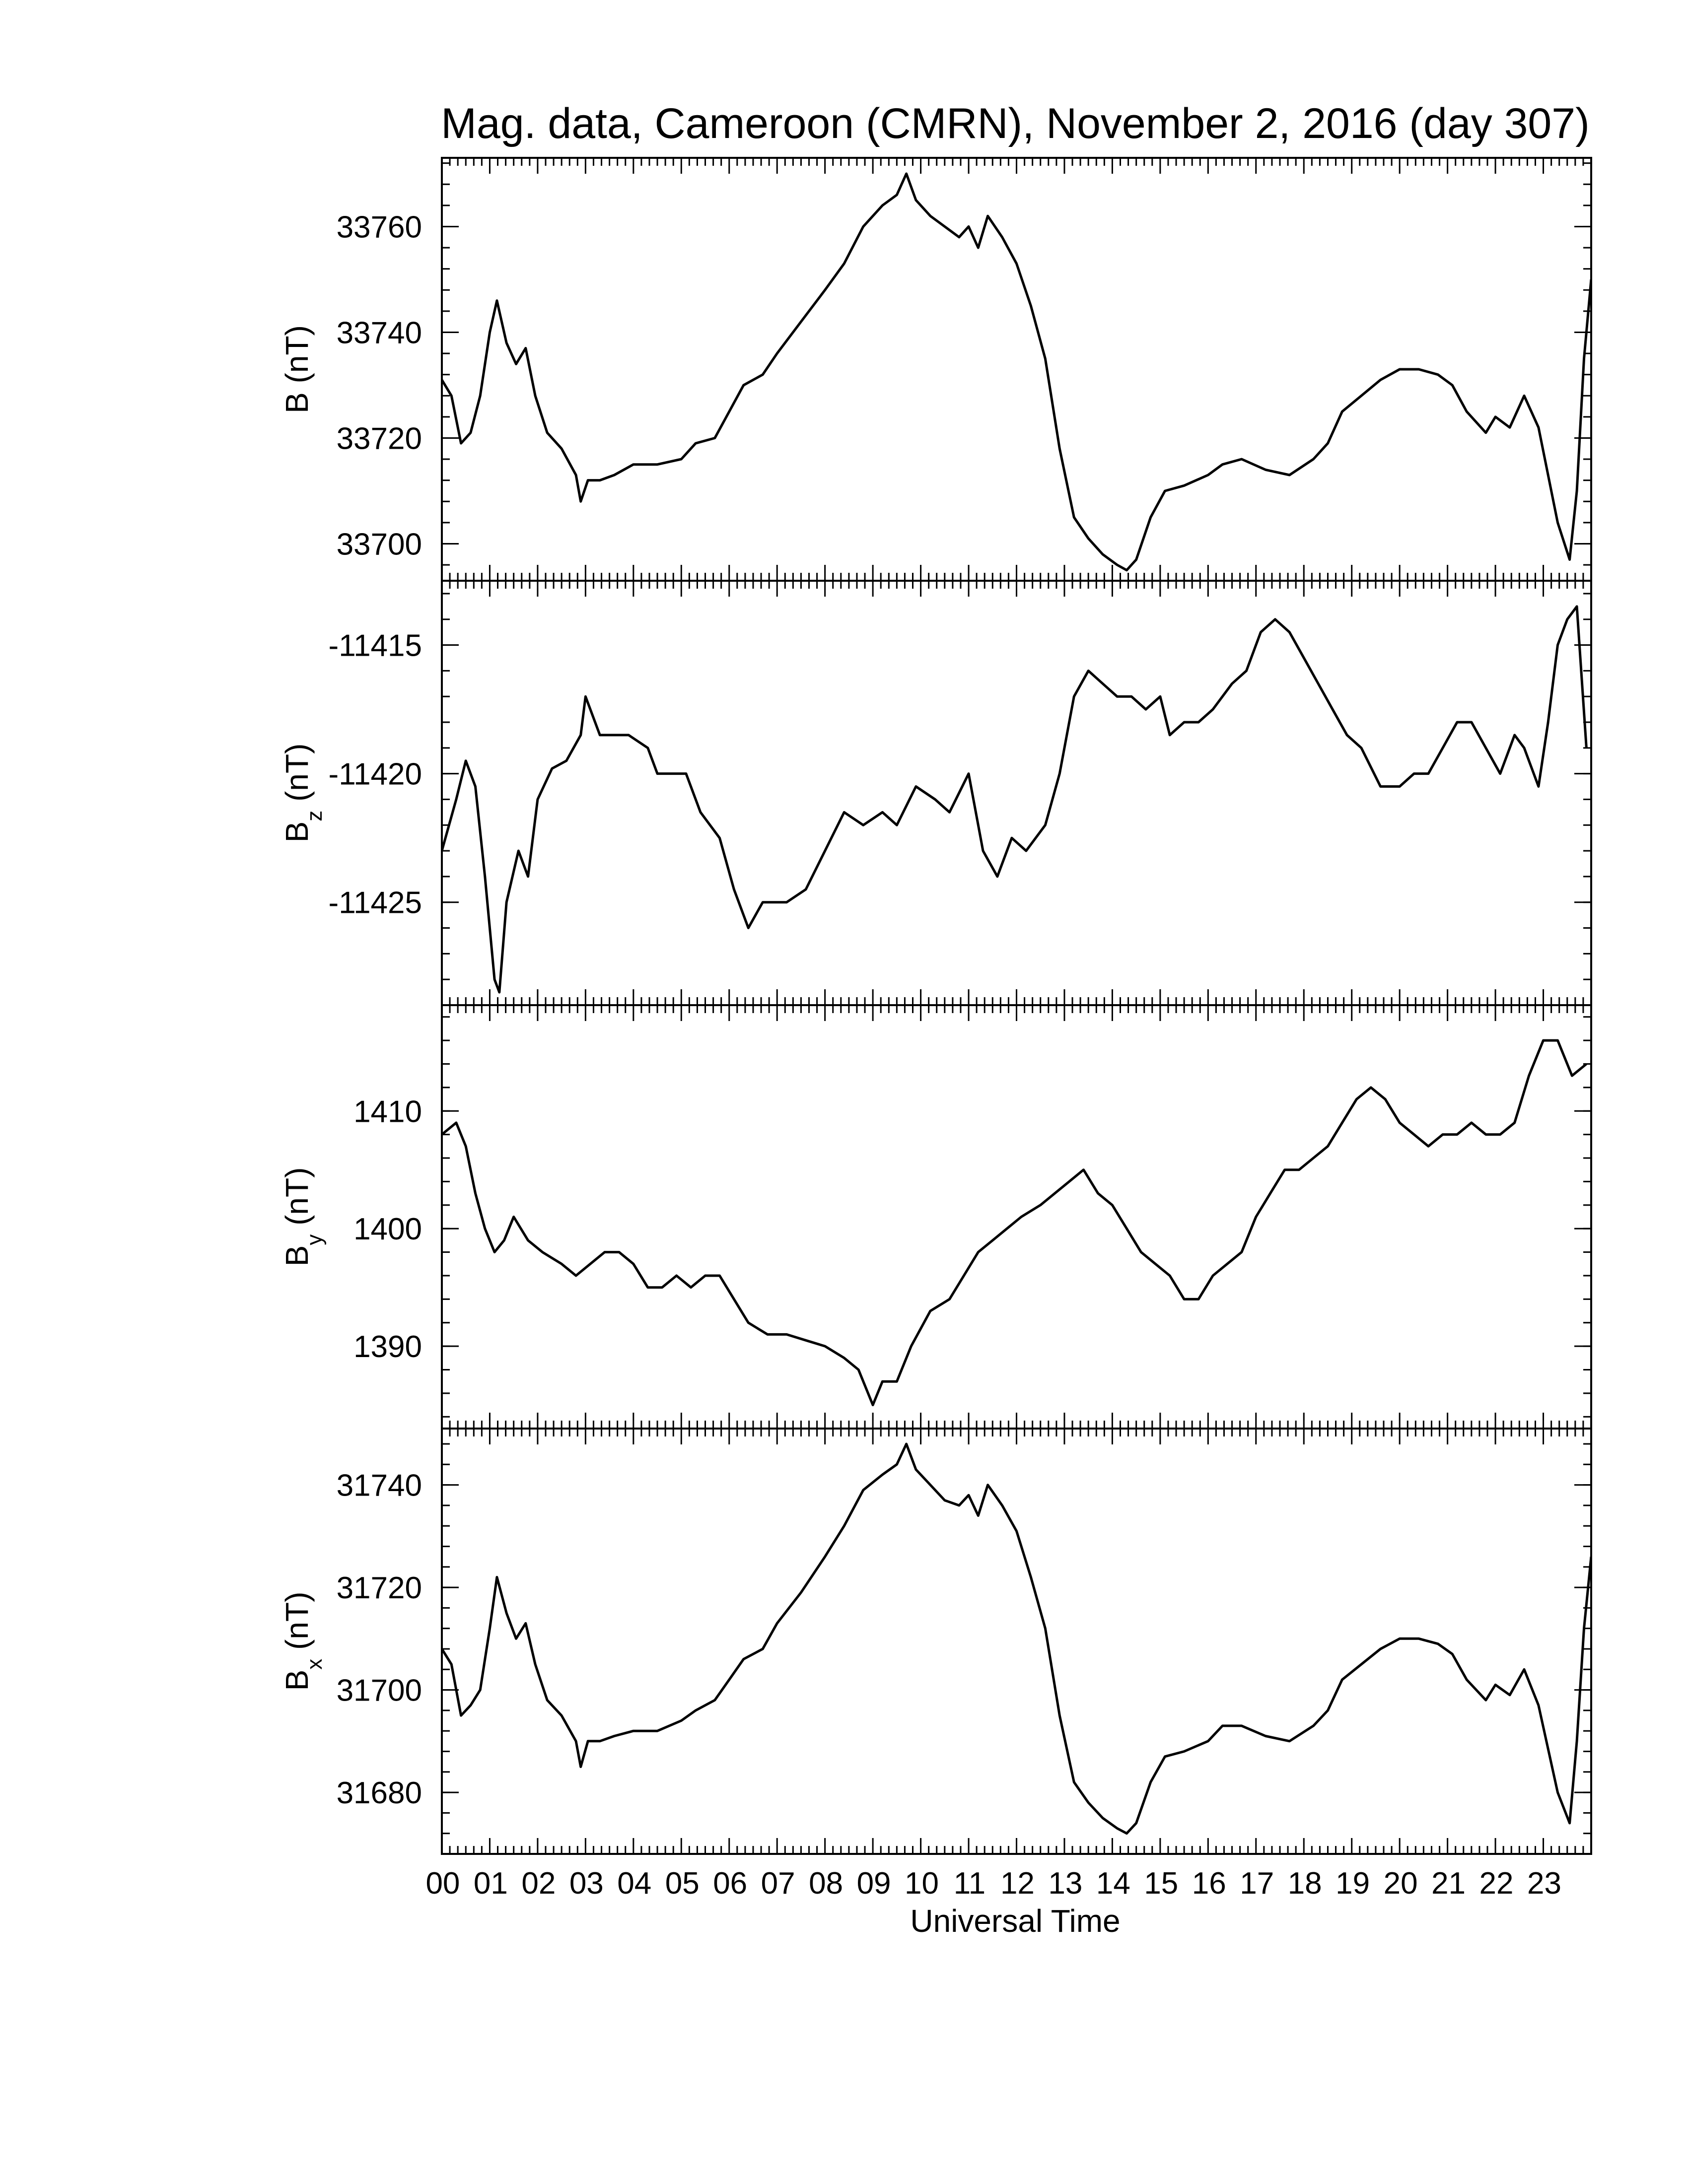  I want to click on y-tick-label: 1400, so click(387, 1229).